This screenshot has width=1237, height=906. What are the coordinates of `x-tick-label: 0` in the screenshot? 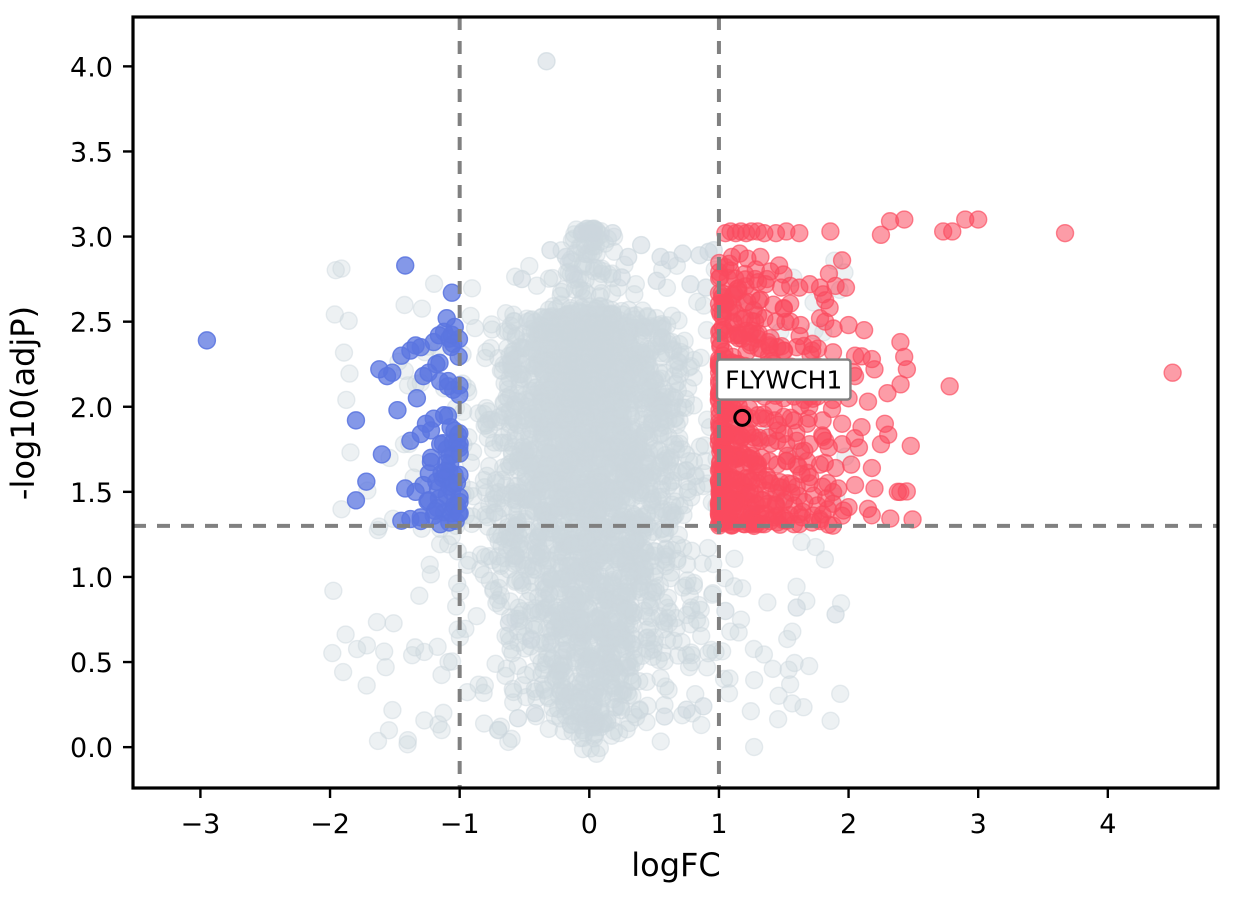 It's located at (589, 824).